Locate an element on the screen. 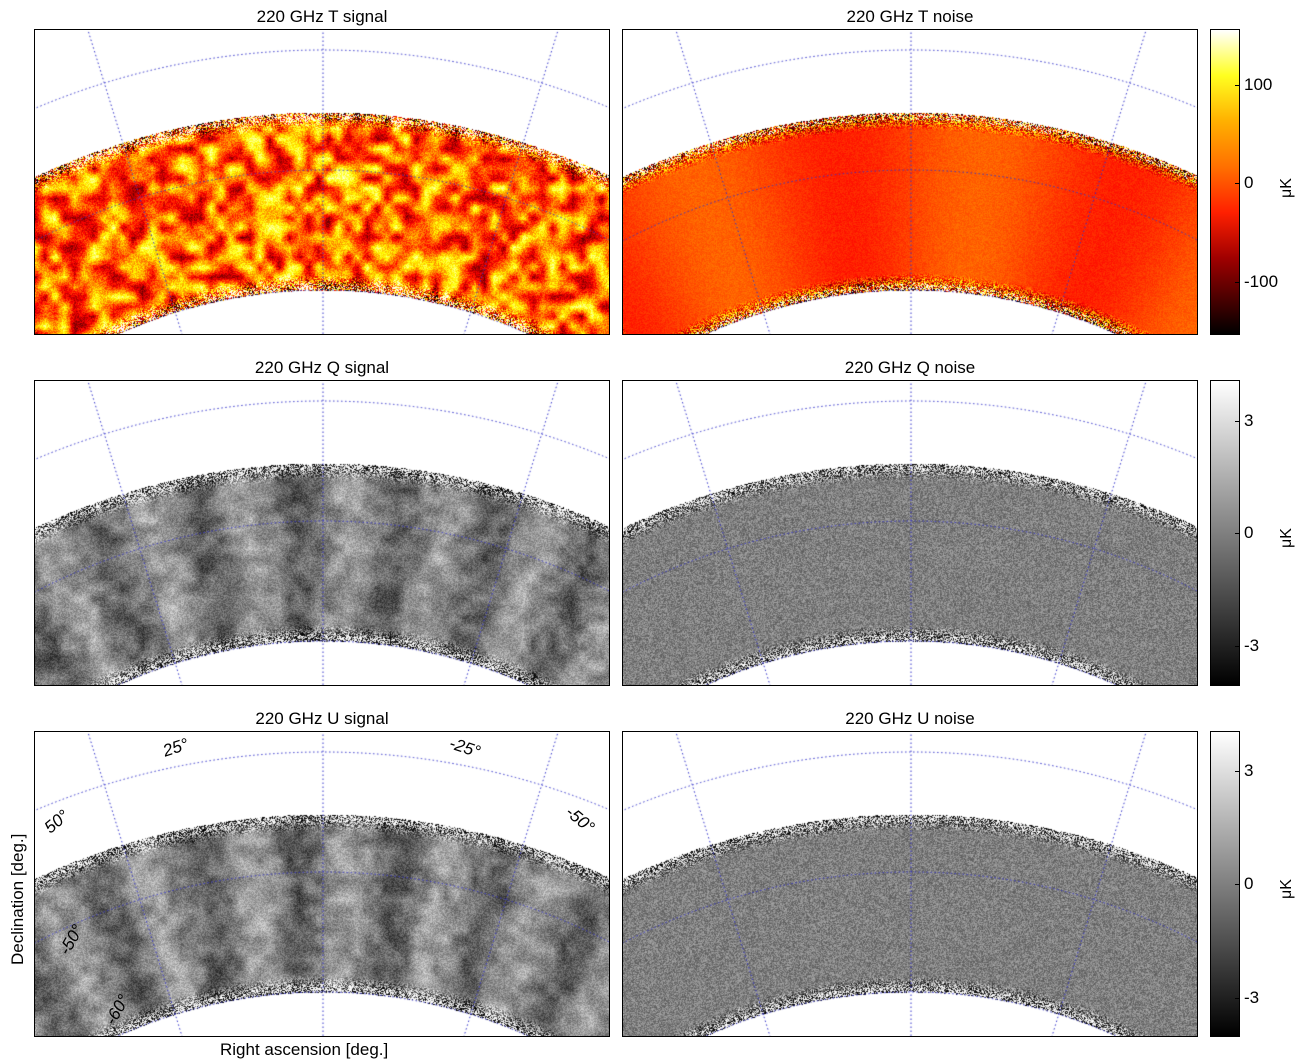 The height and width of the screenshot is (1061, 1299). map-panel-u-noise is located at coordinates (910, 884).